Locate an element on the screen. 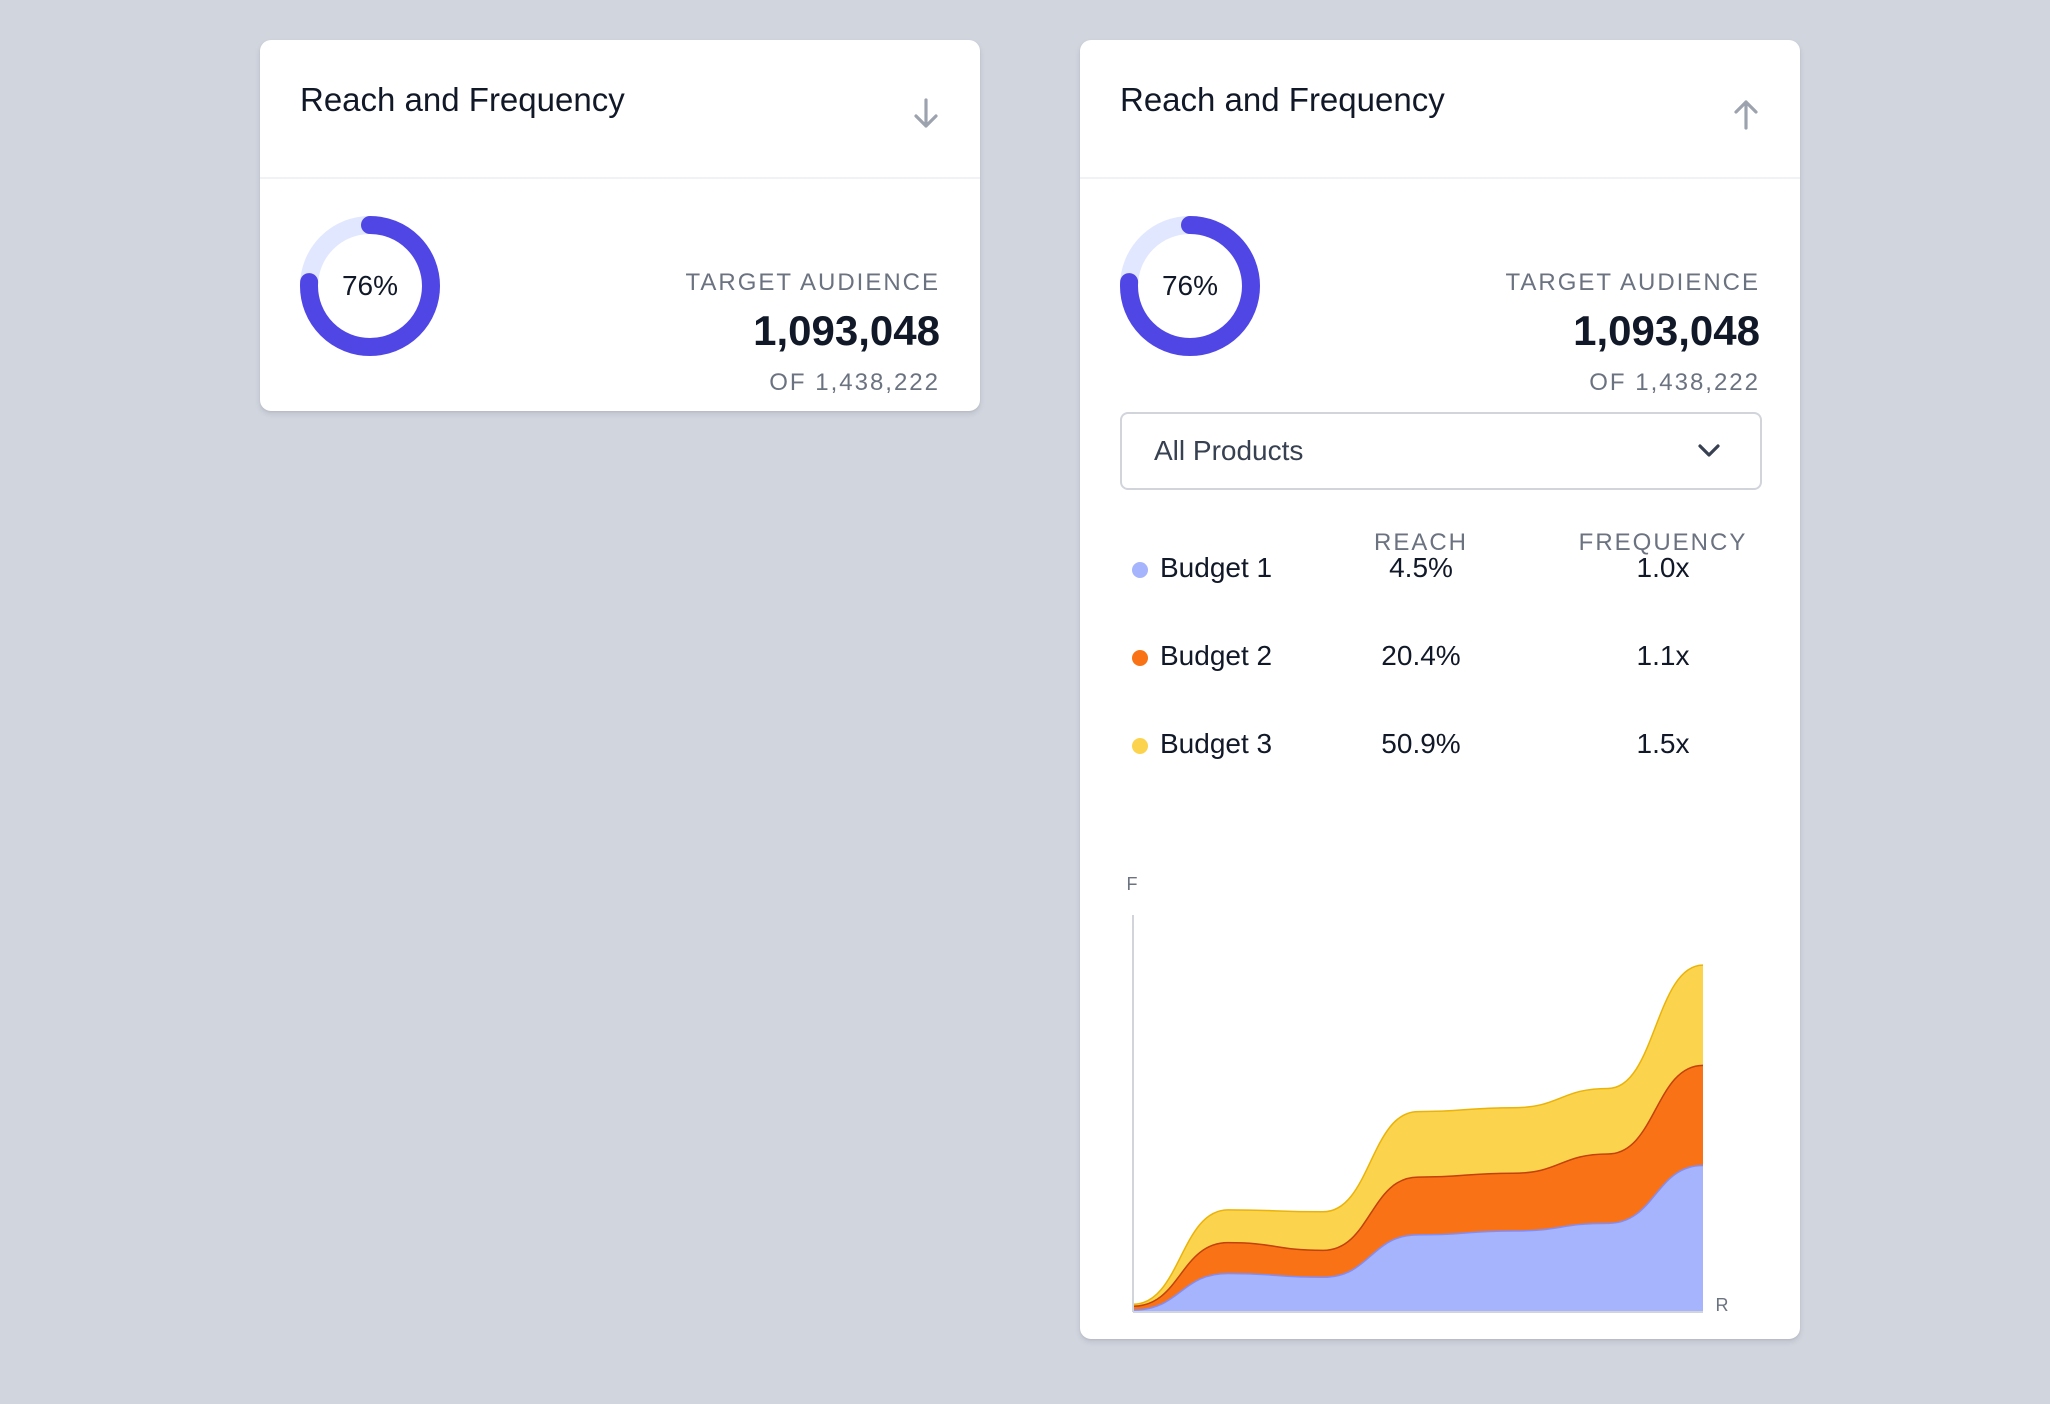 The height and width of the screenshot is (1404, 2050). collapse-toggle-button is located at coordinates (1746, 114).